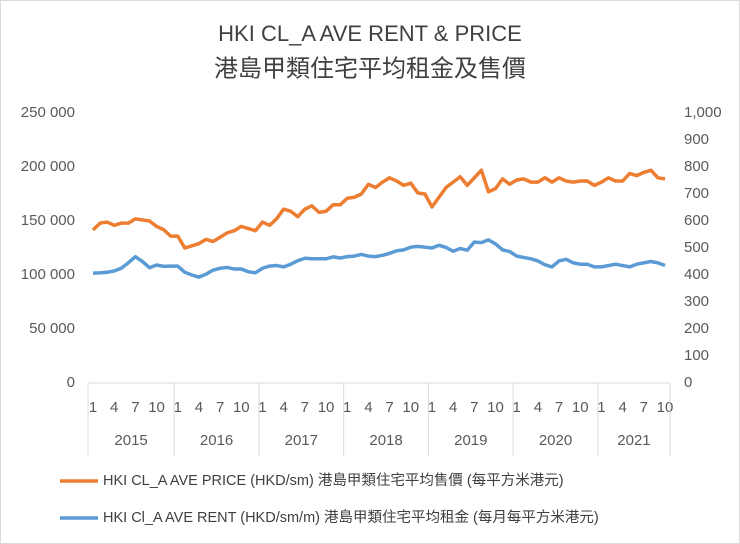 The height and width of the screenshot is (544, 740). I want to click on x-group-label: 2019, so click(470, 440).